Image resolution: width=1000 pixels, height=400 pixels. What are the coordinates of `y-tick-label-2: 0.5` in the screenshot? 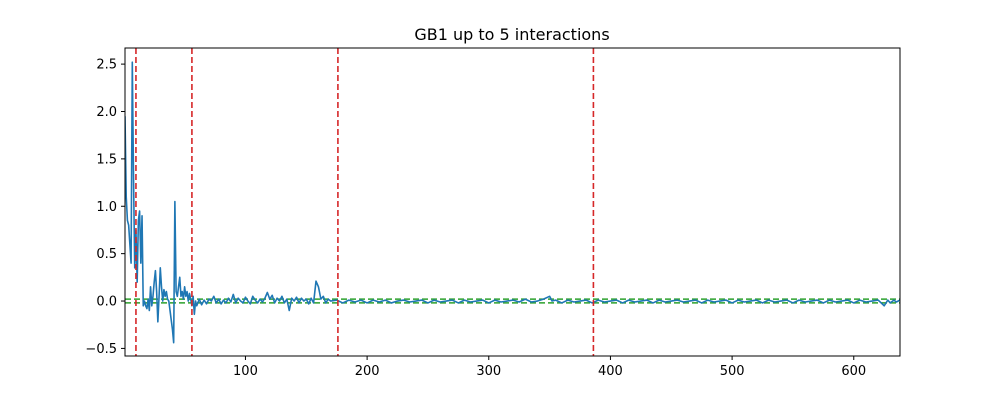 It's located at (106, 254).